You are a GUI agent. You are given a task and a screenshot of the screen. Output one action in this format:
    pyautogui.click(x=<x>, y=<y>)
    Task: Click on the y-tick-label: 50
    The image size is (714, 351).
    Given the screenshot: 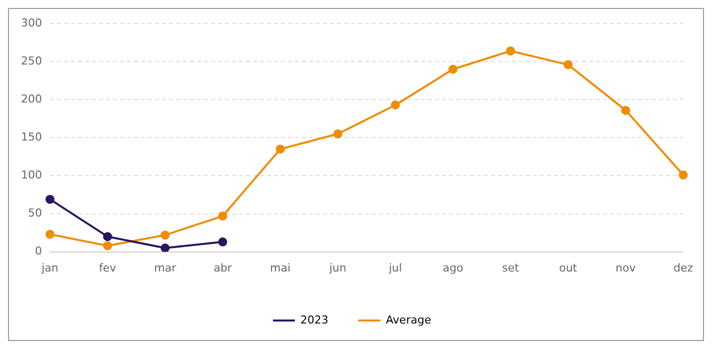 What is the action you would take?
    pyautogui.click(x=35, y=213)
    